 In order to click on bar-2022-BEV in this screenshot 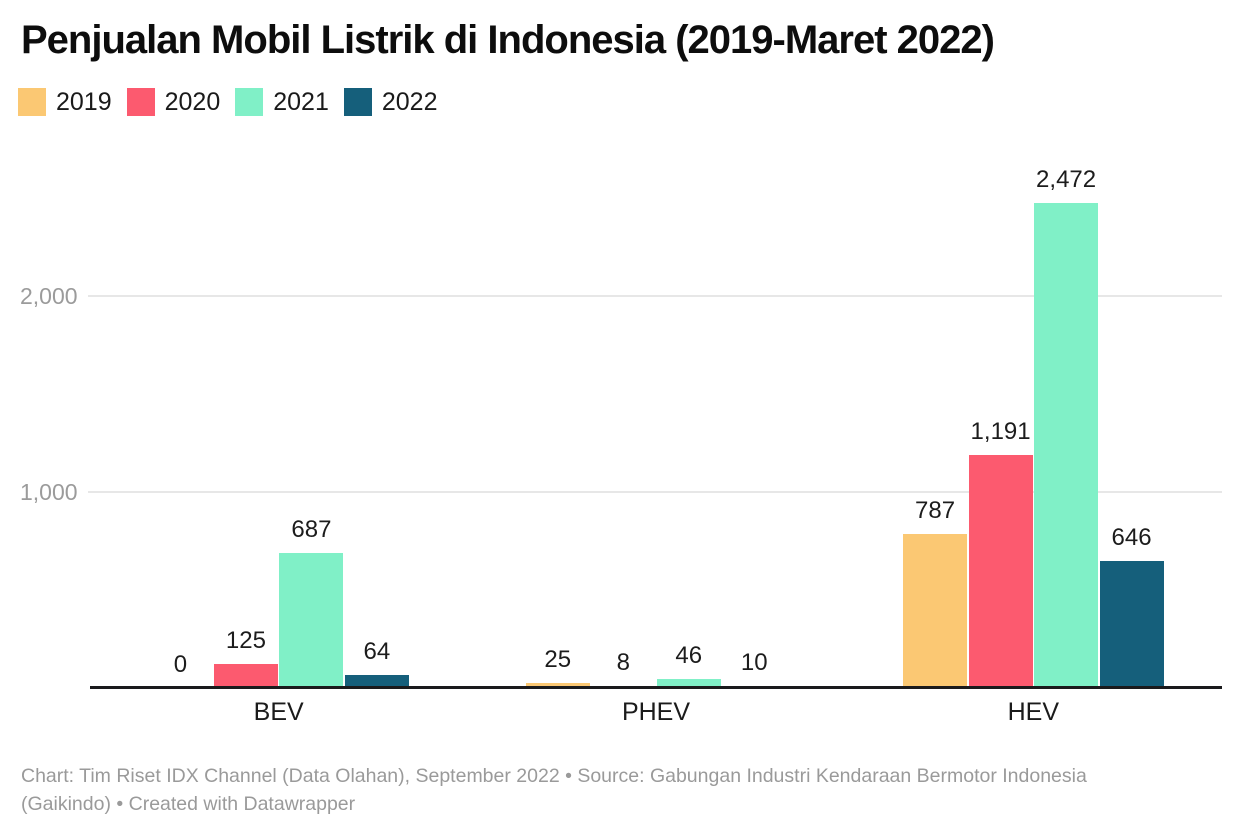, I will do `click(376, 681)`.